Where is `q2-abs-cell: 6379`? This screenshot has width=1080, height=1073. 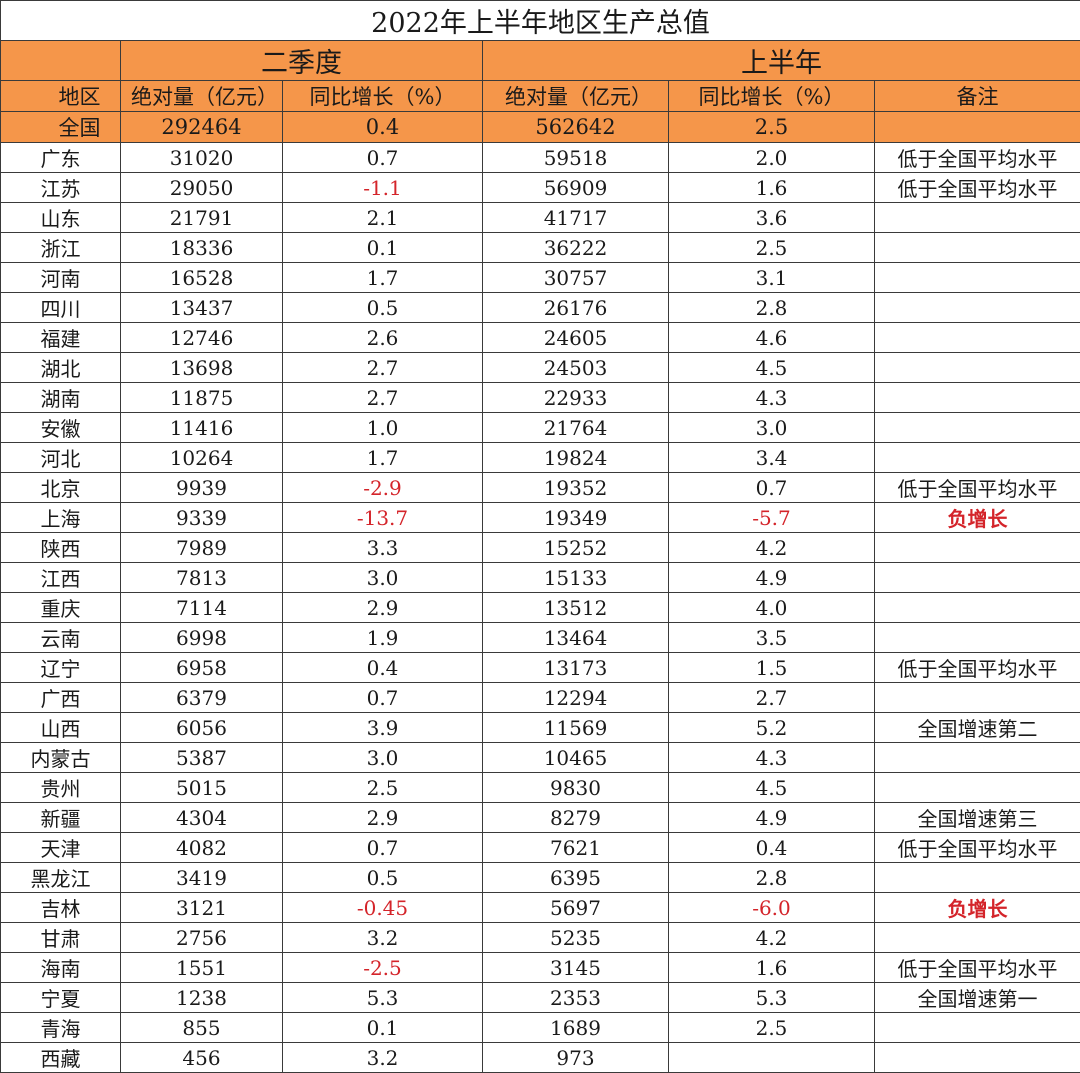 q2-abs-cell: 6379 is located at coordinates (202, 698).